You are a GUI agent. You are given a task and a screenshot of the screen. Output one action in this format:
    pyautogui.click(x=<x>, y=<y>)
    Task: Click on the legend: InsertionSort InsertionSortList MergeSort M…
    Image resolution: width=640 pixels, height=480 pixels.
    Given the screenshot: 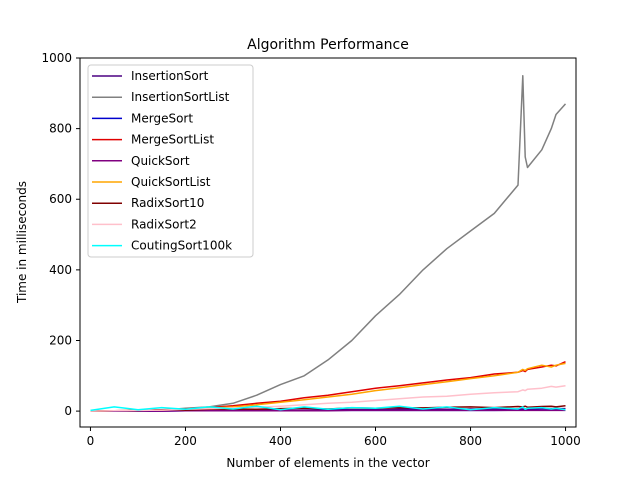 What is the action you would take?
    pyautogui.click(x=170, y=161)
    